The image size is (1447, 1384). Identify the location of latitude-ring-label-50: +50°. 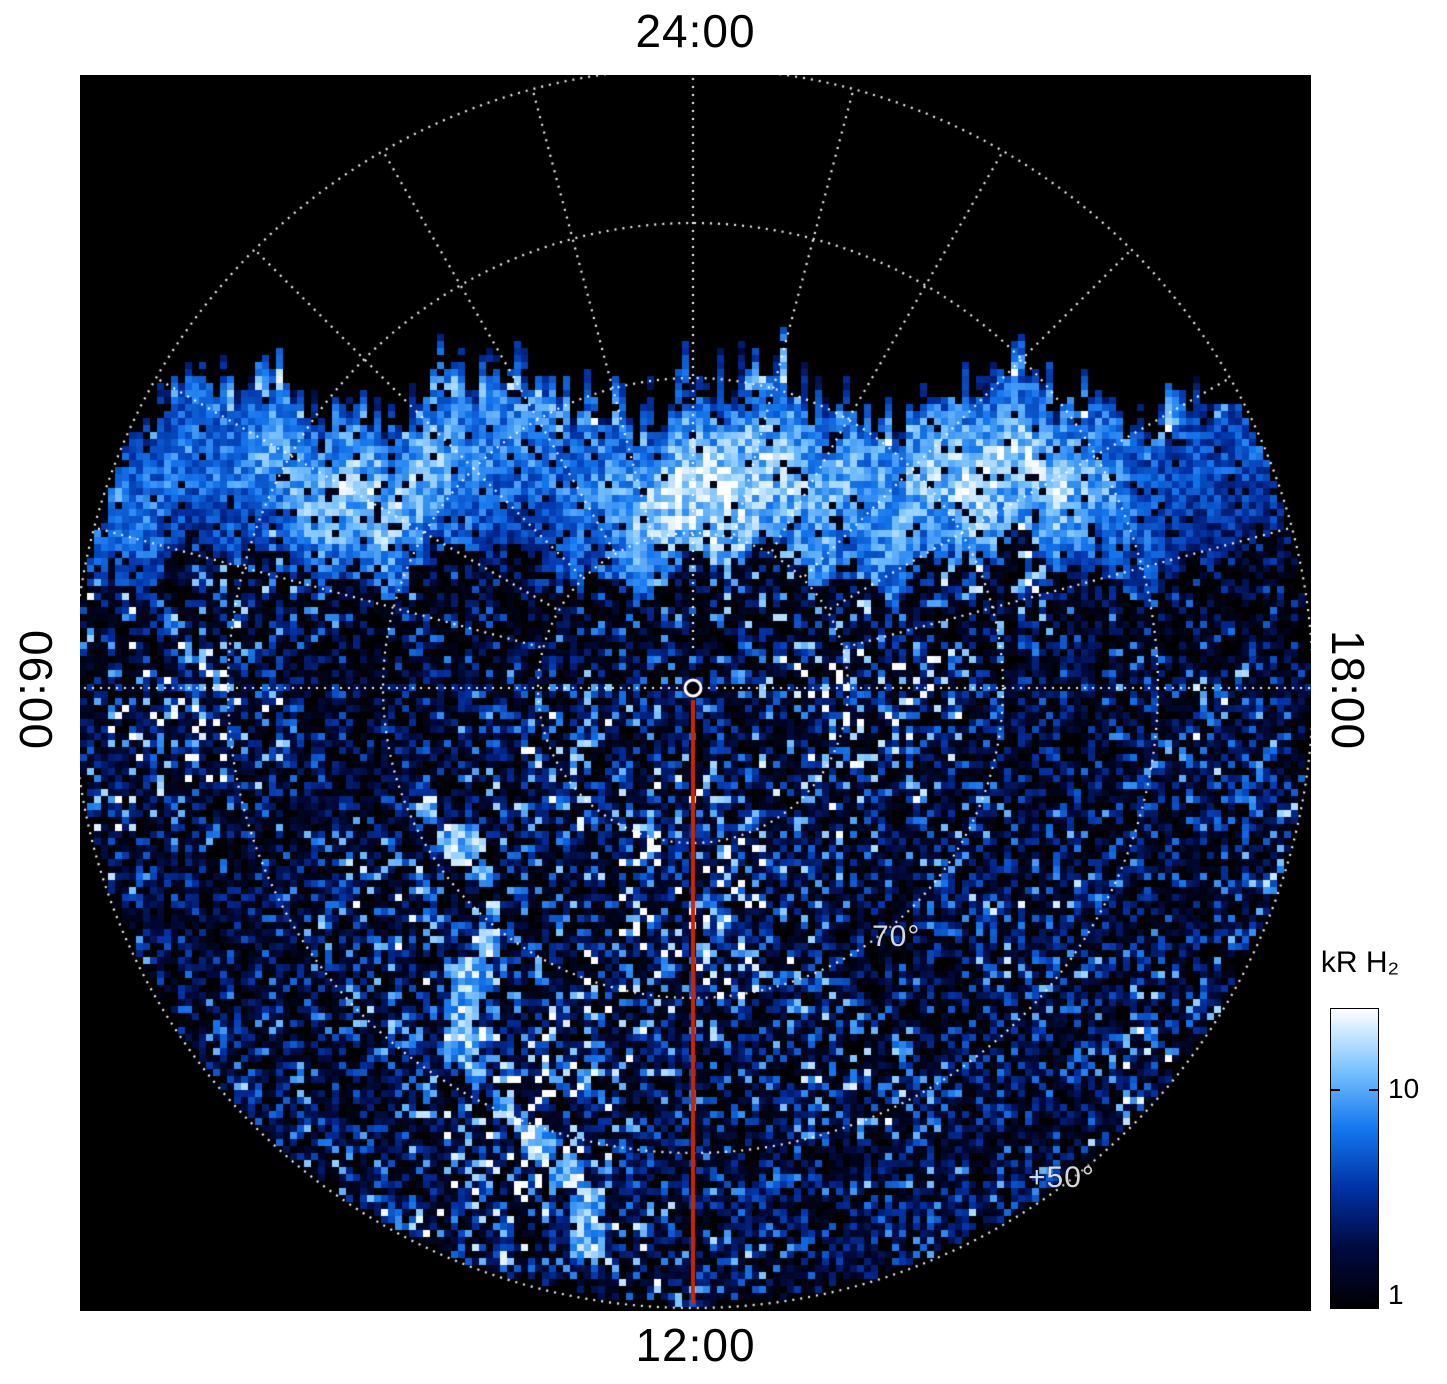
(1061, 1177).